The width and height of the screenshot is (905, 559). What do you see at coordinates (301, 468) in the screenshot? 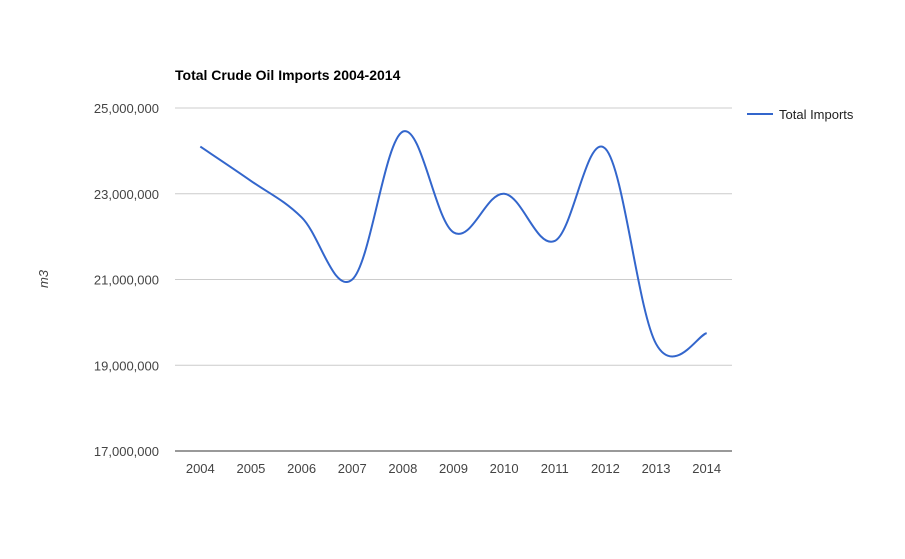
I see `x-tick-label: 2006` at bounding box center [301, 468].